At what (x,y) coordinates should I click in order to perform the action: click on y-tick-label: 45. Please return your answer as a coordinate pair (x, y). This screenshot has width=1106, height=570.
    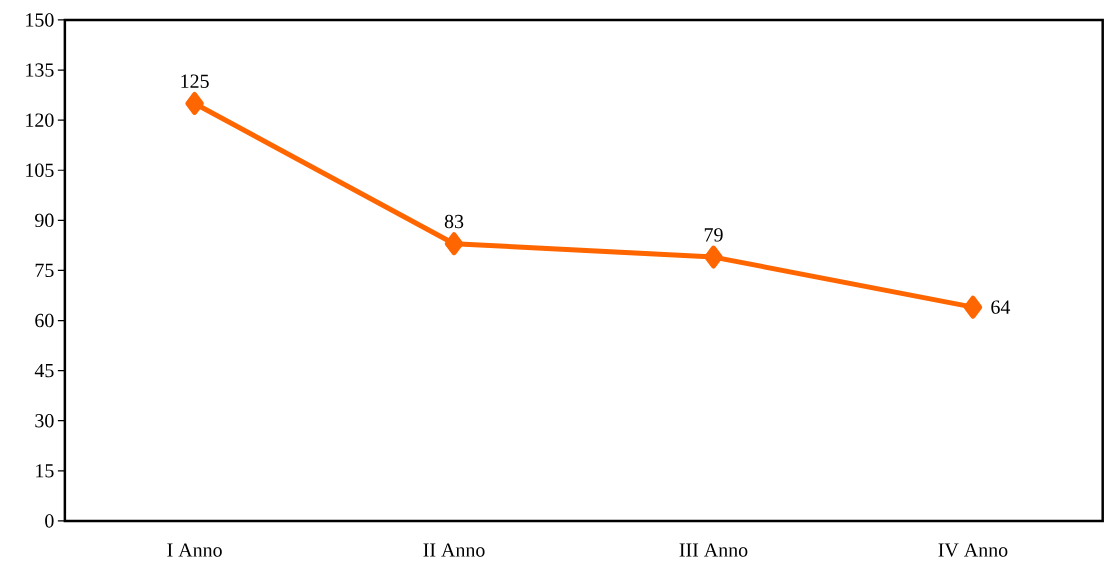
    Looking at the image, I should click on (44, 371).